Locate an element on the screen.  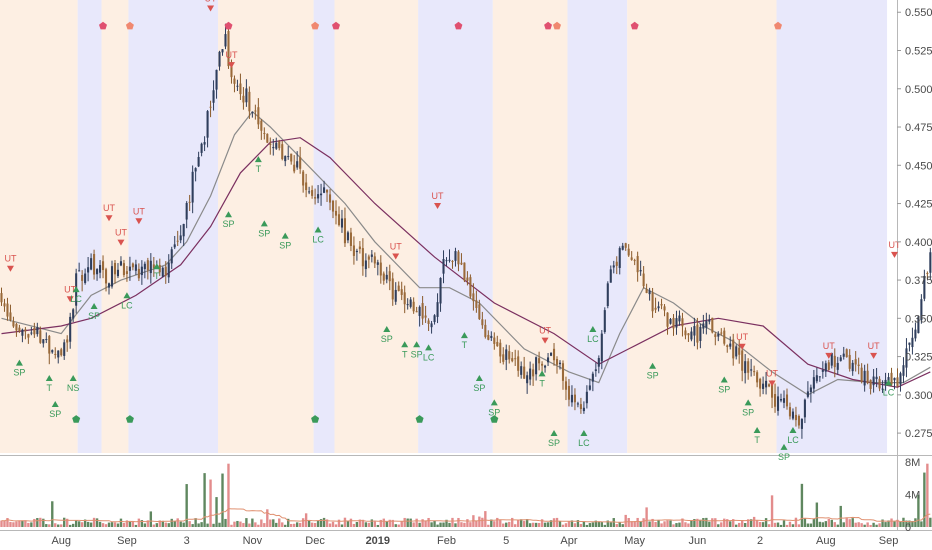
price-tick-label: 0.500 is located at coordinates (918, 90).